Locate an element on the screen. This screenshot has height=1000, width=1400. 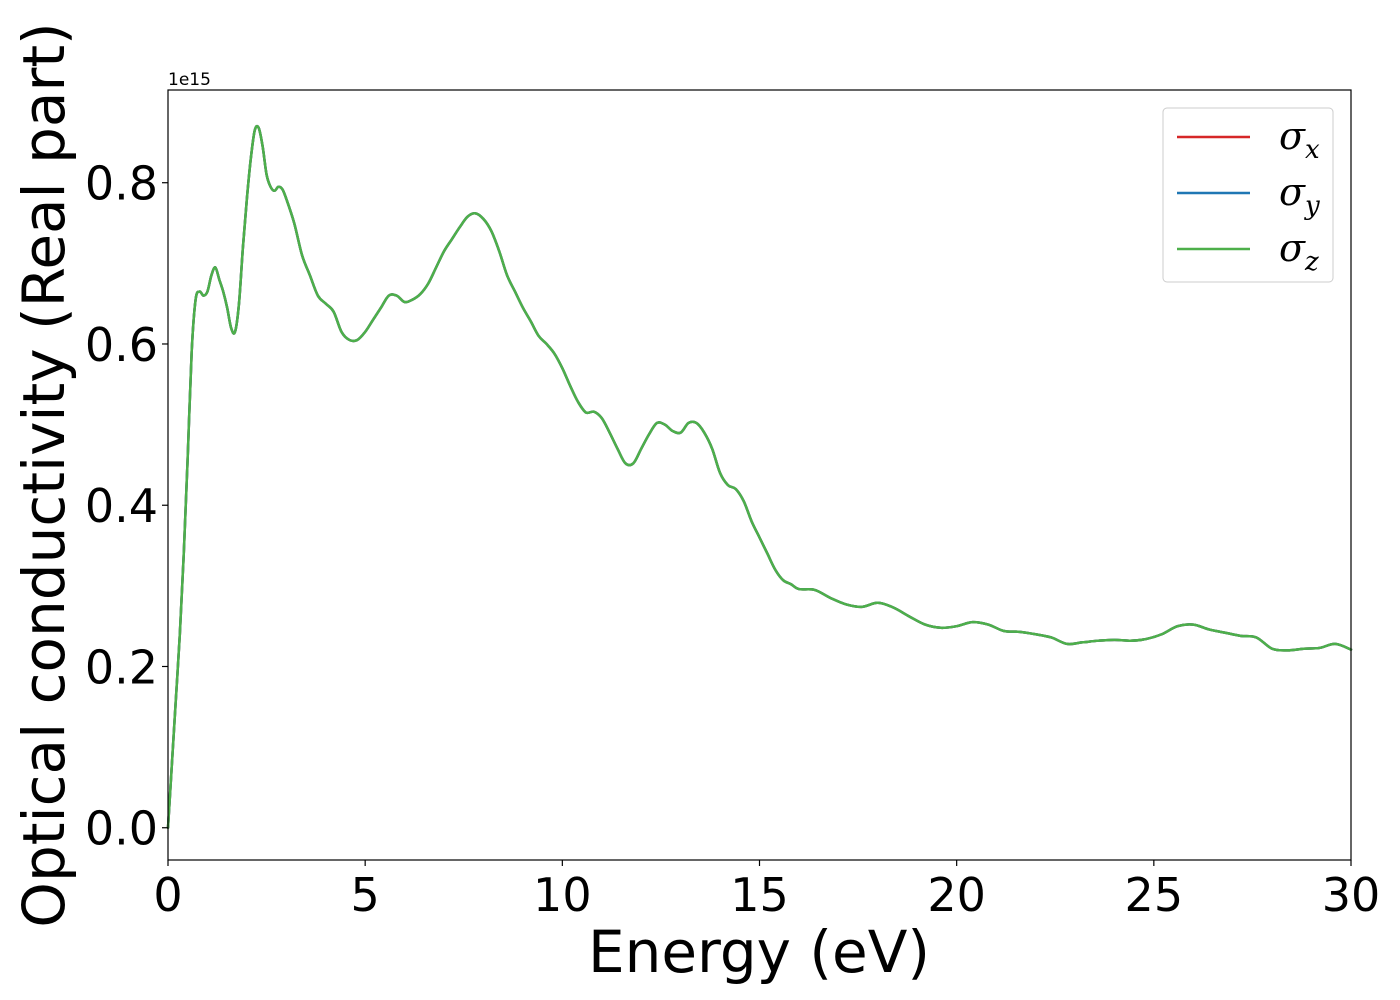
legend-label-z: σz is located at coordinates (1299, 251).